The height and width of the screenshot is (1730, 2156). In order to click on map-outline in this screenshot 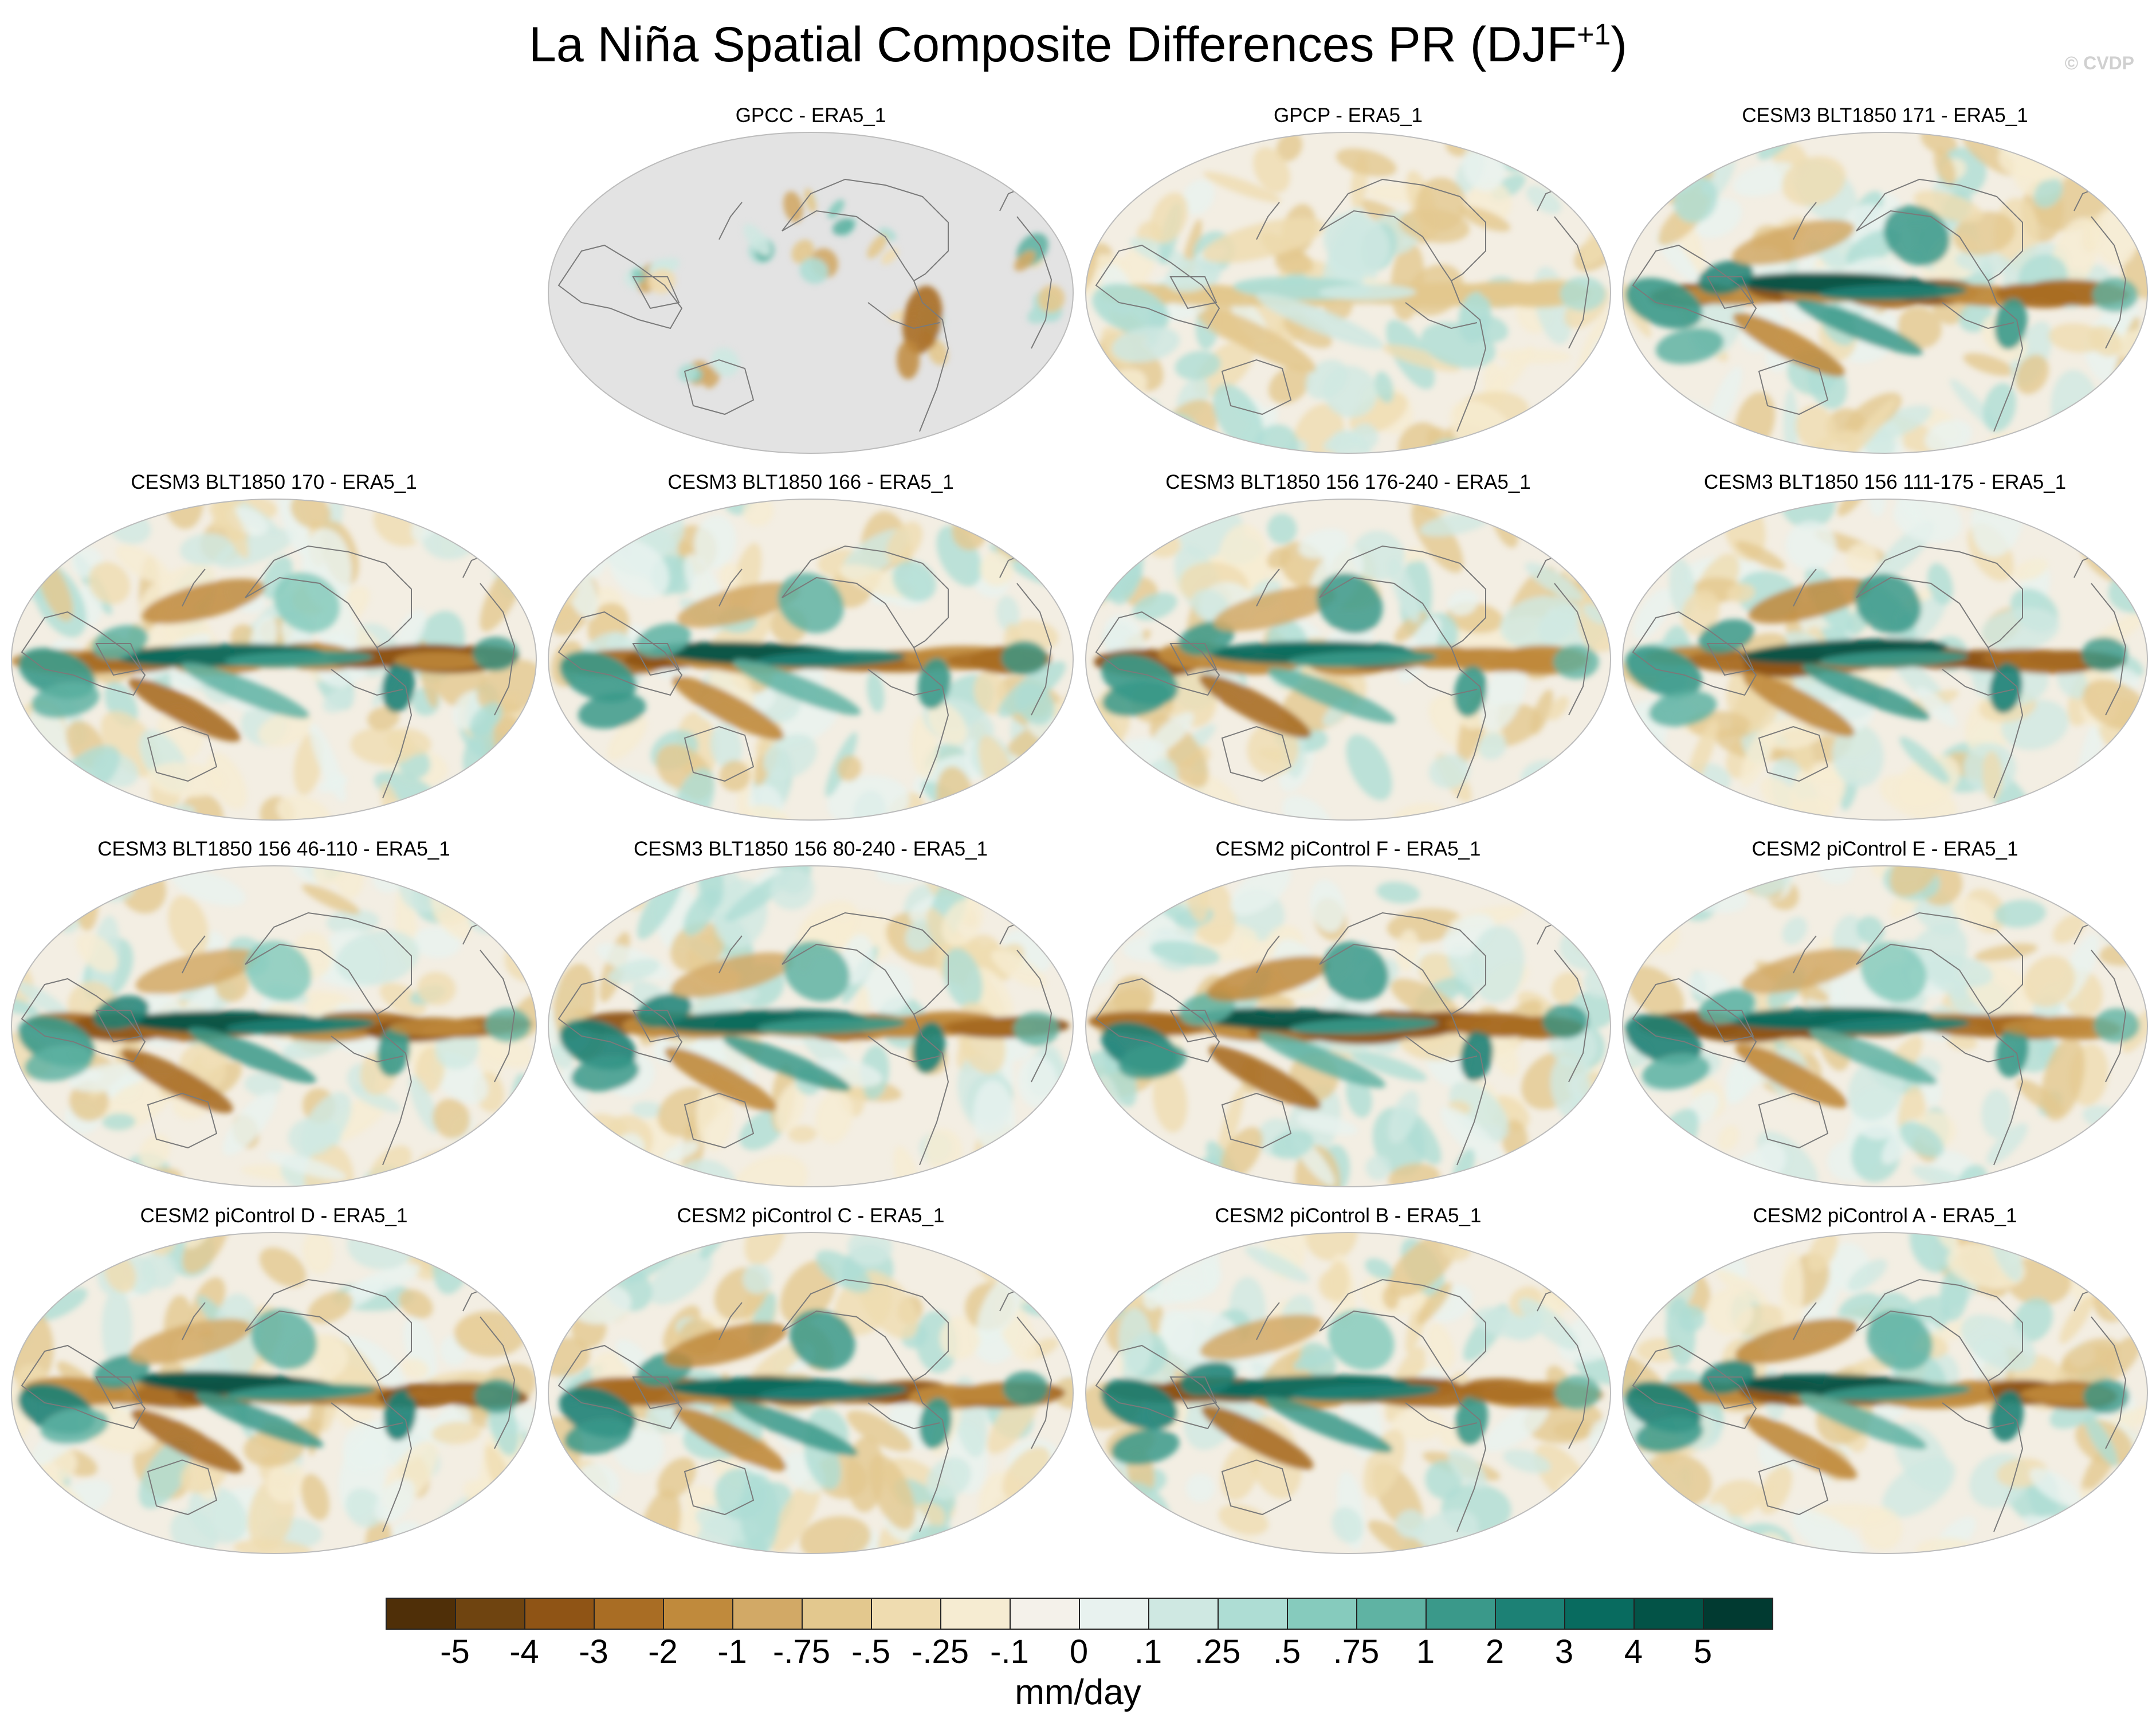, I will do `click(274, 660)`.